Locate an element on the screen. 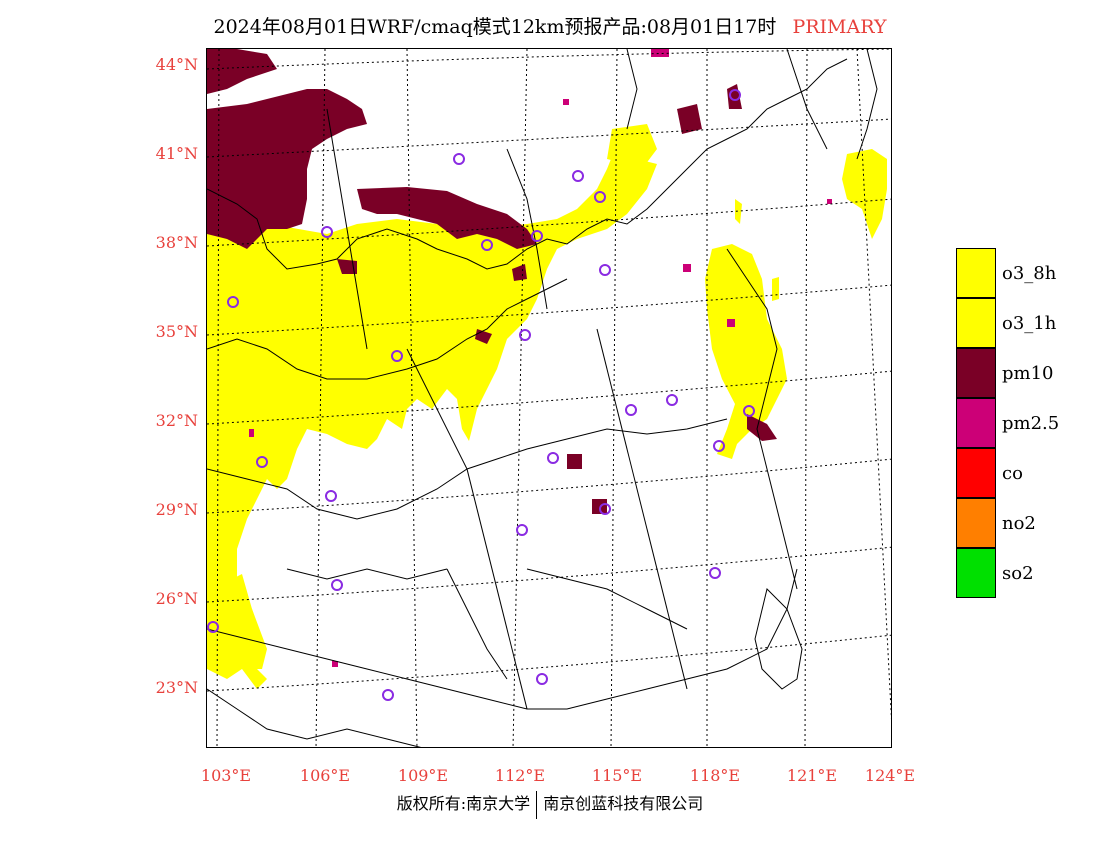  lat-label-41: 41°N is located at coordinates (176, 153).